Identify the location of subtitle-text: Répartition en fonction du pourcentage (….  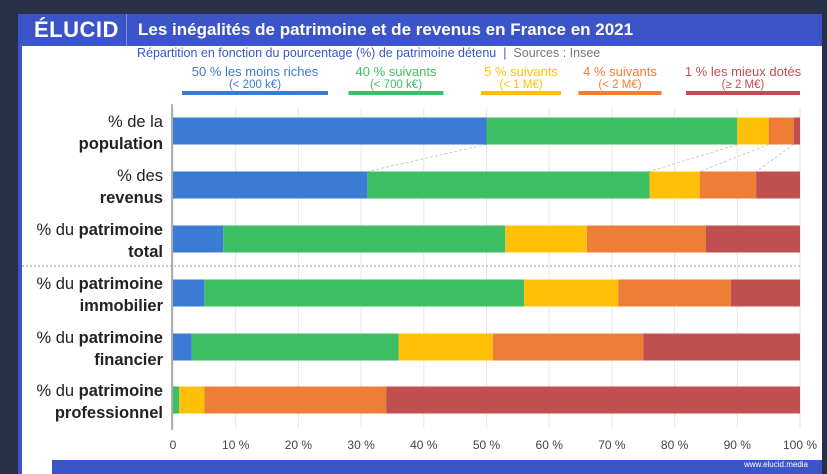
(317, 53).